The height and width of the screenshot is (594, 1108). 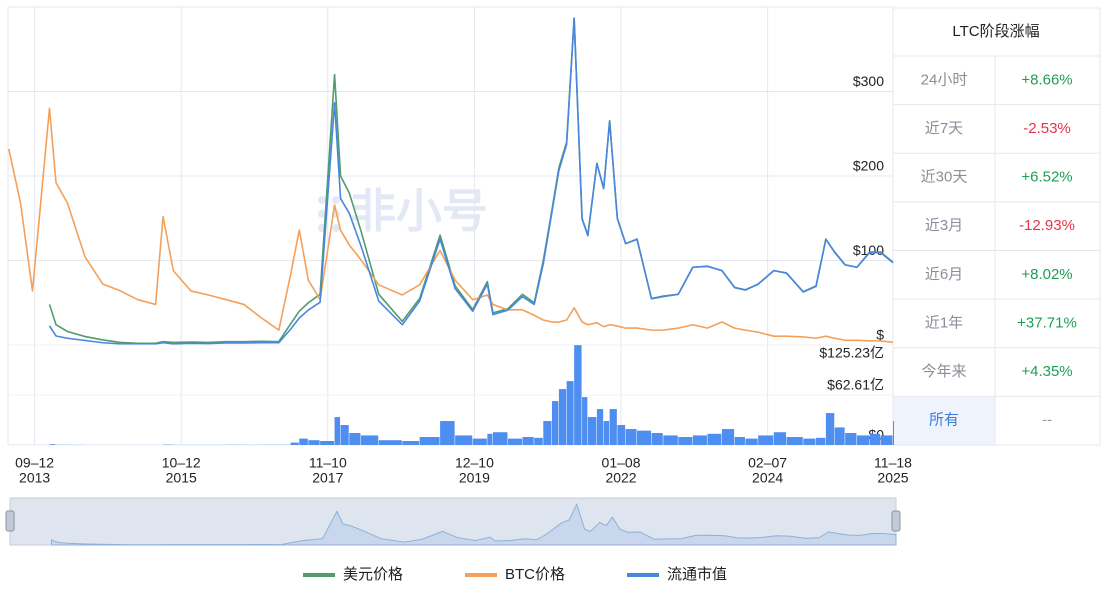 I want to click on x-tick-label: 11–18, so click(x=893, y=463).